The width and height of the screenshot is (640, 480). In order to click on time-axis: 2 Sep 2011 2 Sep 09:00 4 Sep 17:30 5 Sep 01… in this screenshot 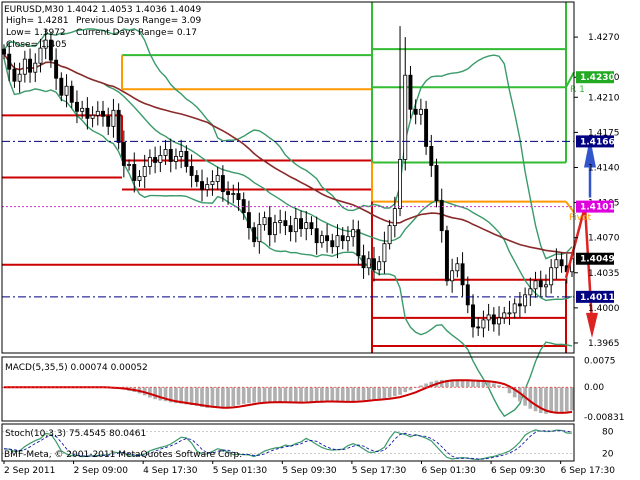, I will do `click(309, 468)`.